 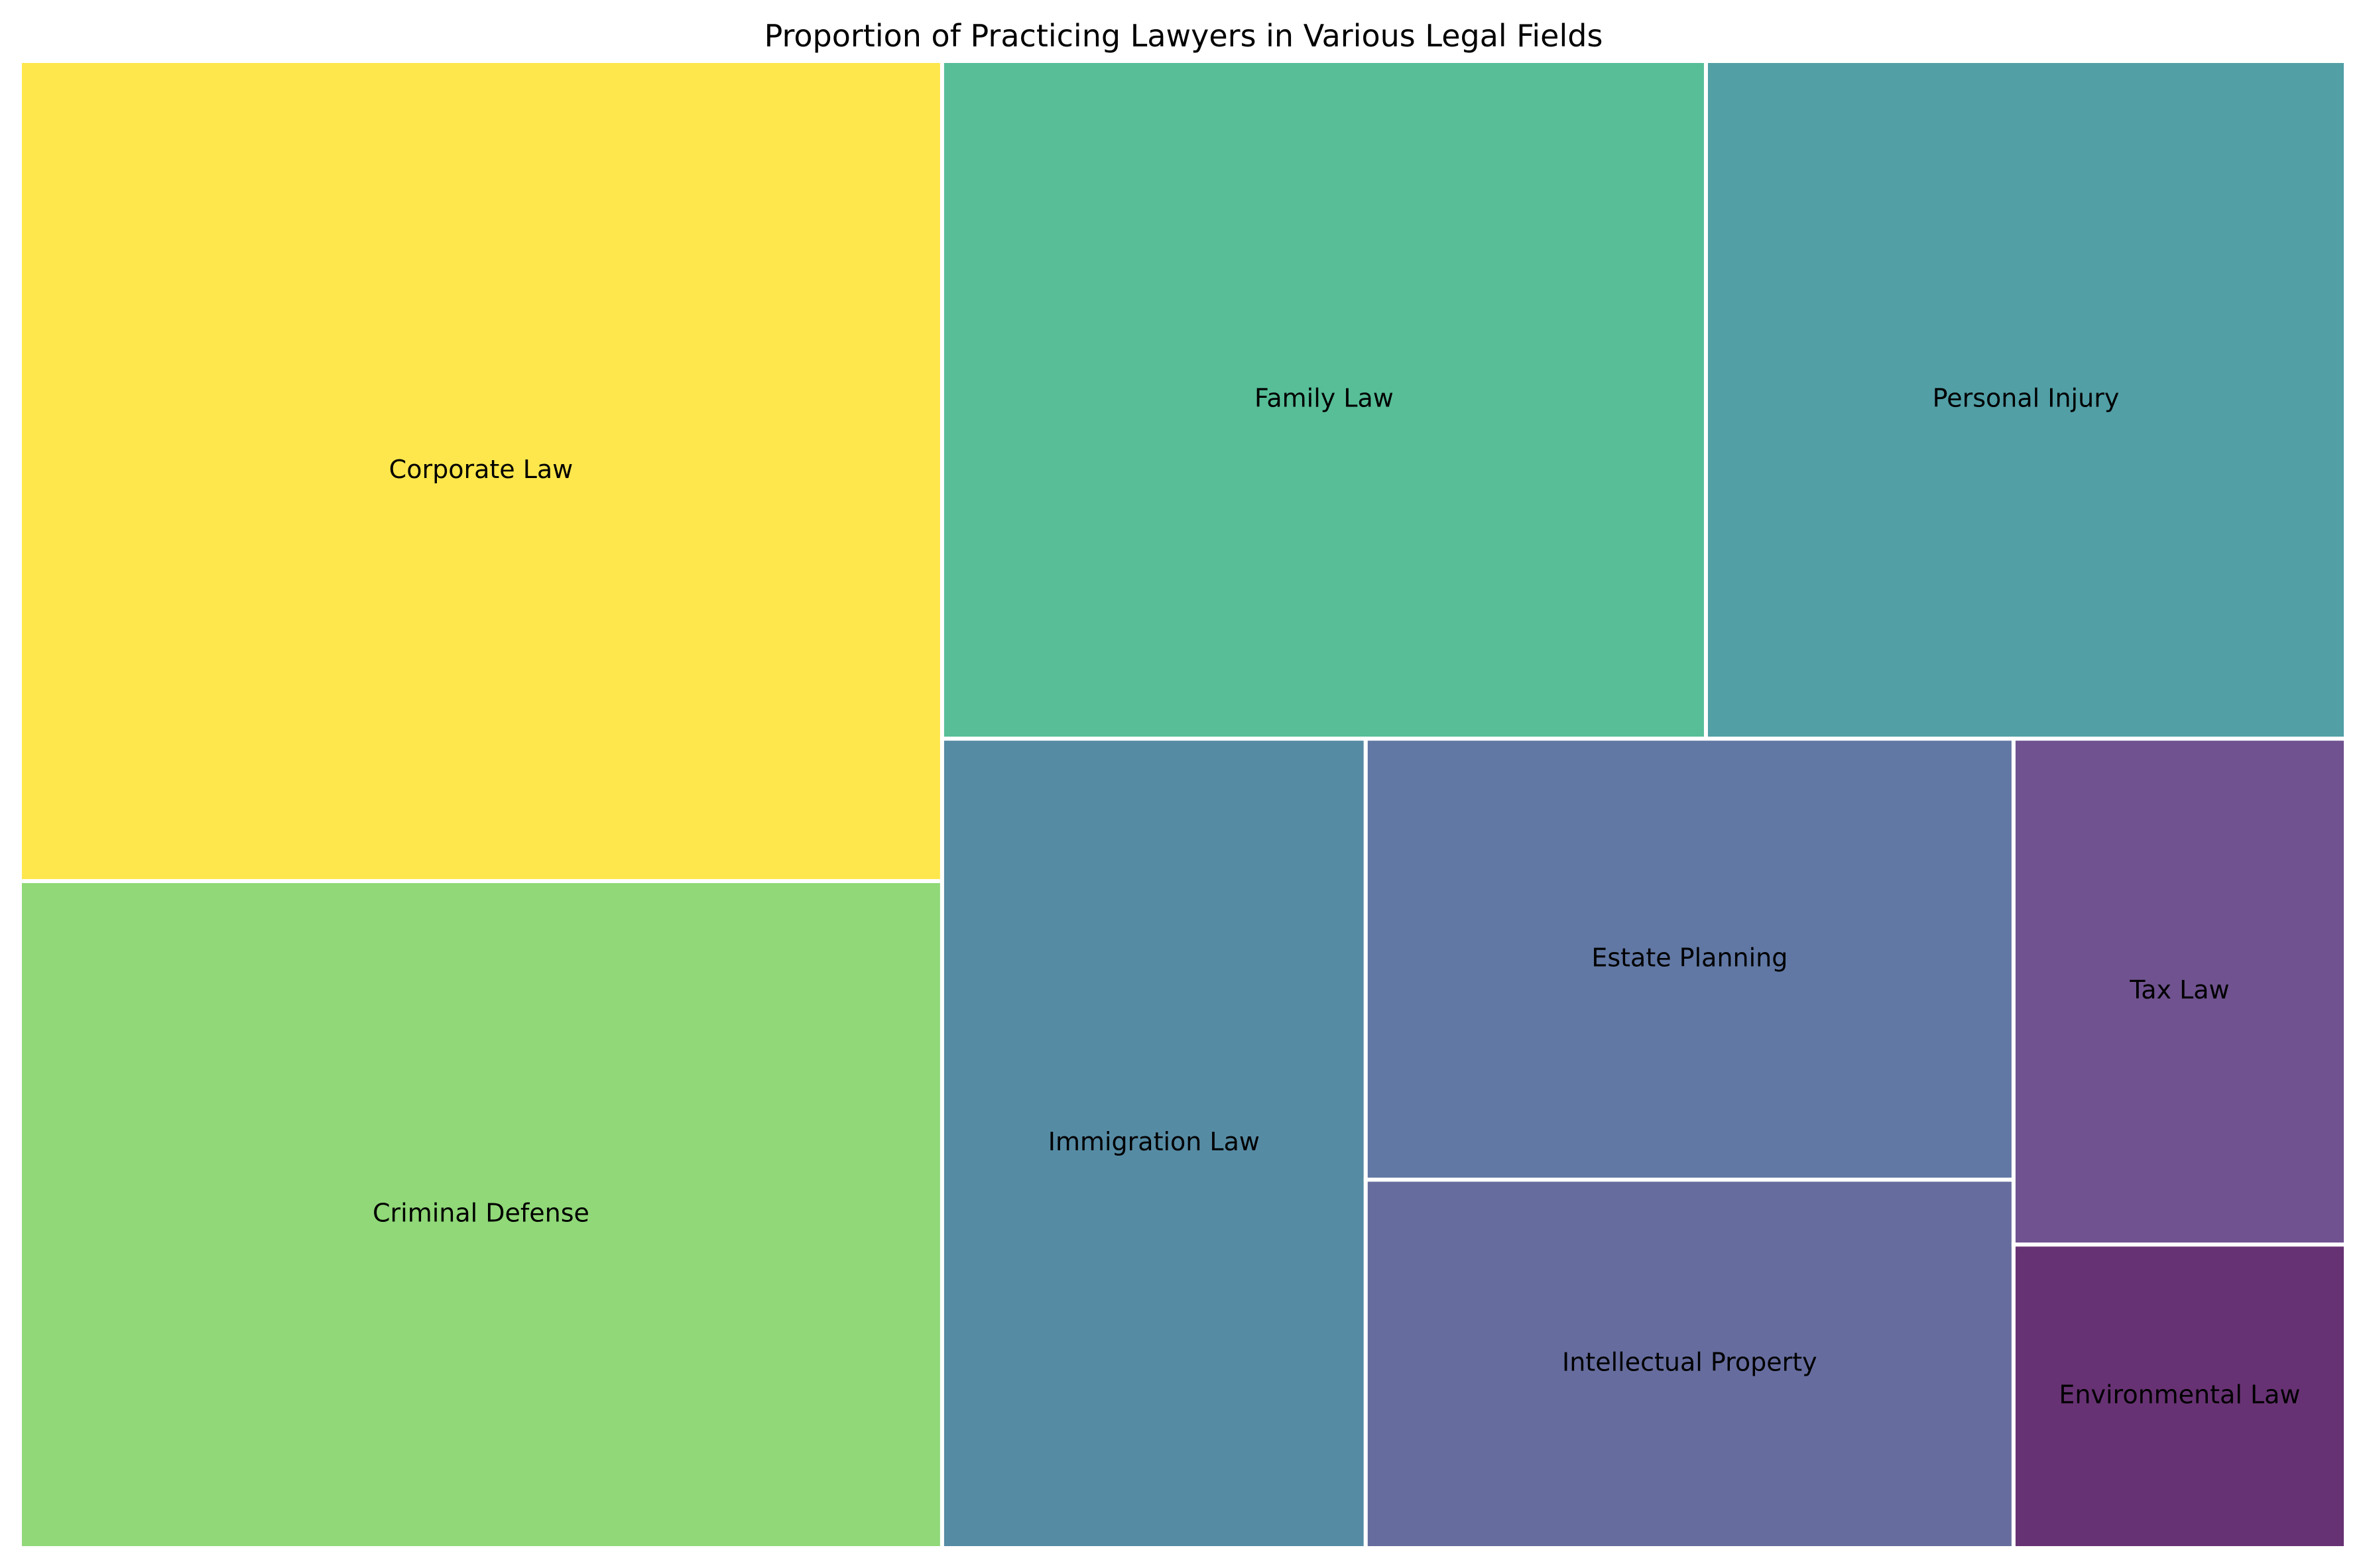 I want to click on tile-label-environmental-law: Environmental Law, so click(x=2179, y=1395).